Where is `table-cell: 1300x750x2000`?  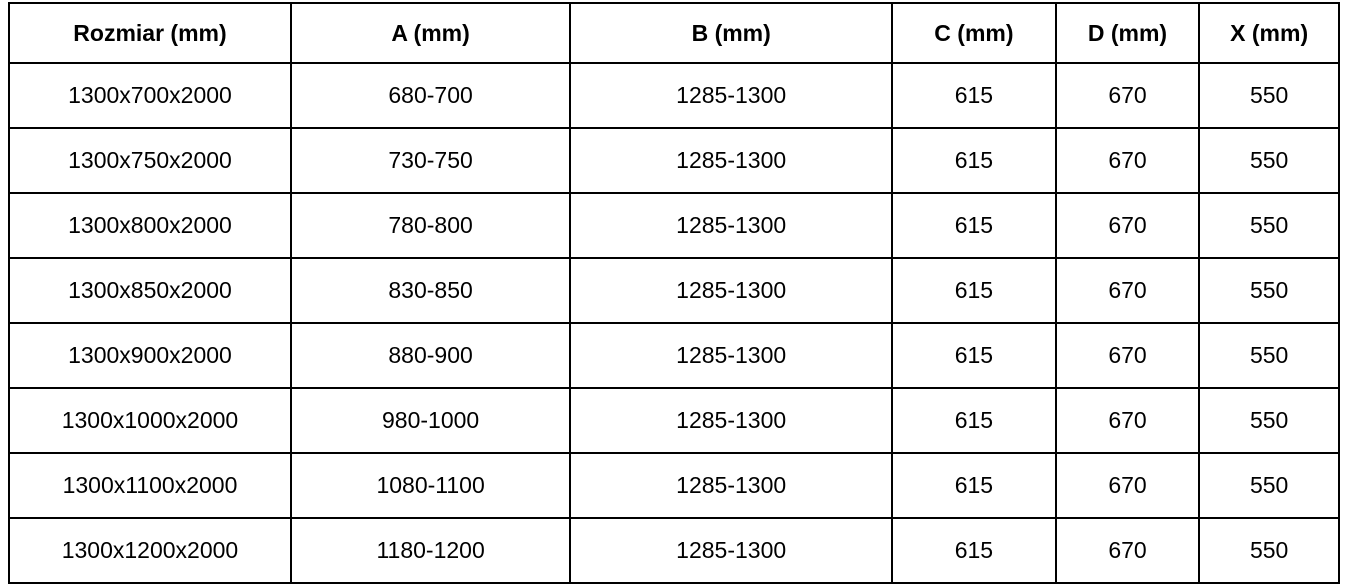 table-cell: 1300x750x2000 is located at coordinates (150, 160).